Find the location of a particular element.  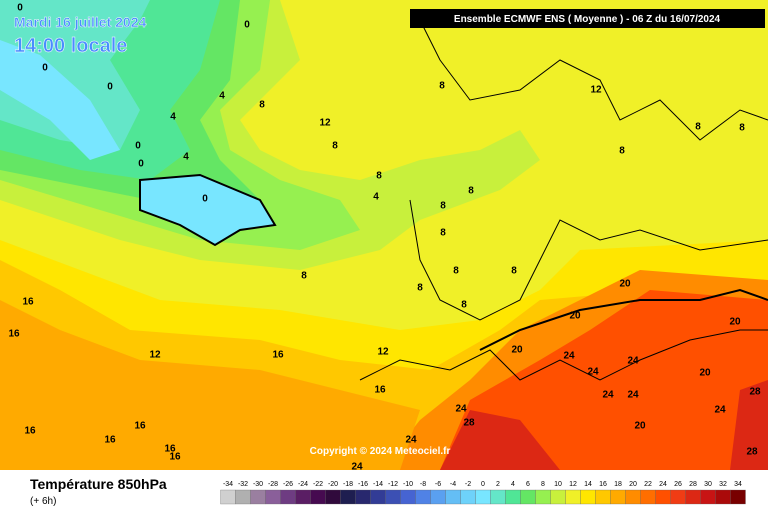

legend-tick: -8 is located at coordinates (423, 484).